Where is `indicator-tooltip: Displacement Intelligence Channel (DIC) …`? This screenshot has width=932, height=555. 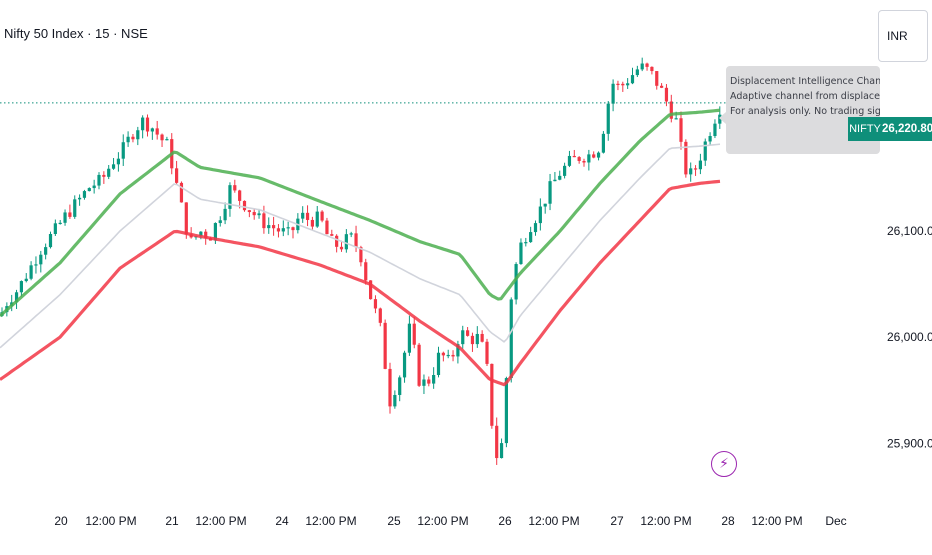 indicator-tooltip: Displacement Intelligence Channel (DIC) … is located at coordinates (803, 110).